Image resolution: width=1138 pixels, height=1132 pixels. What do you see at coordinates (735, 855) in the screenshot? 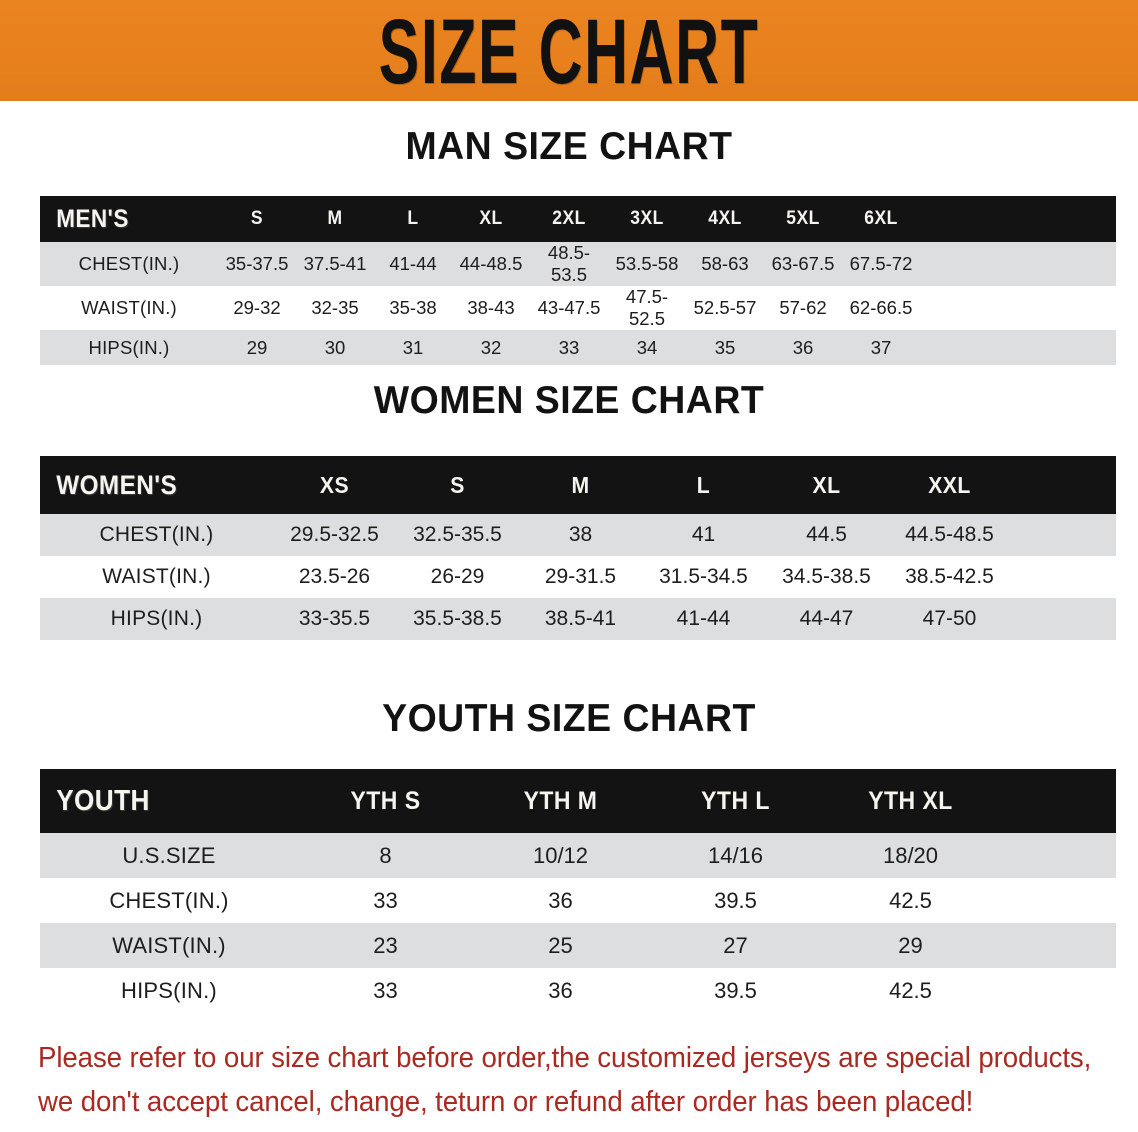
I see `youth-measurement-cell: 14/16` at bounding box center [735, 855].